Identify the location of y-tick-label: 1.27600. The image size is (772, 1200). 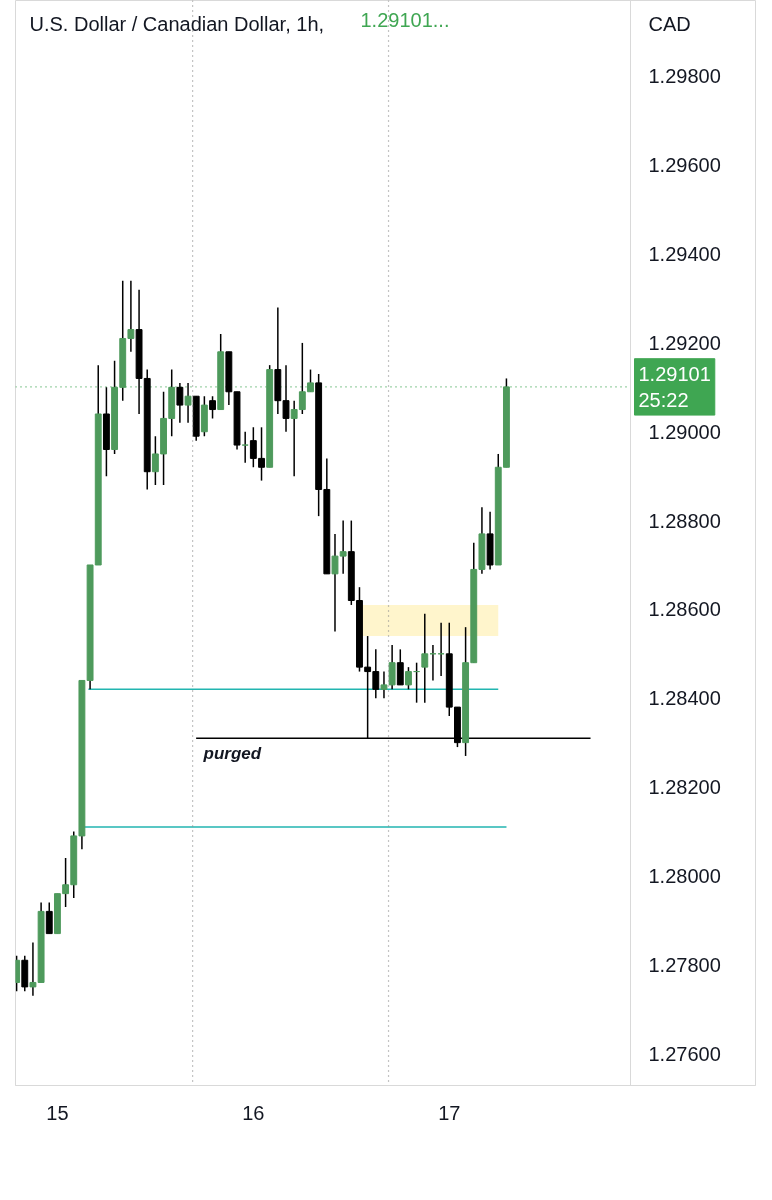
(684, 1053).